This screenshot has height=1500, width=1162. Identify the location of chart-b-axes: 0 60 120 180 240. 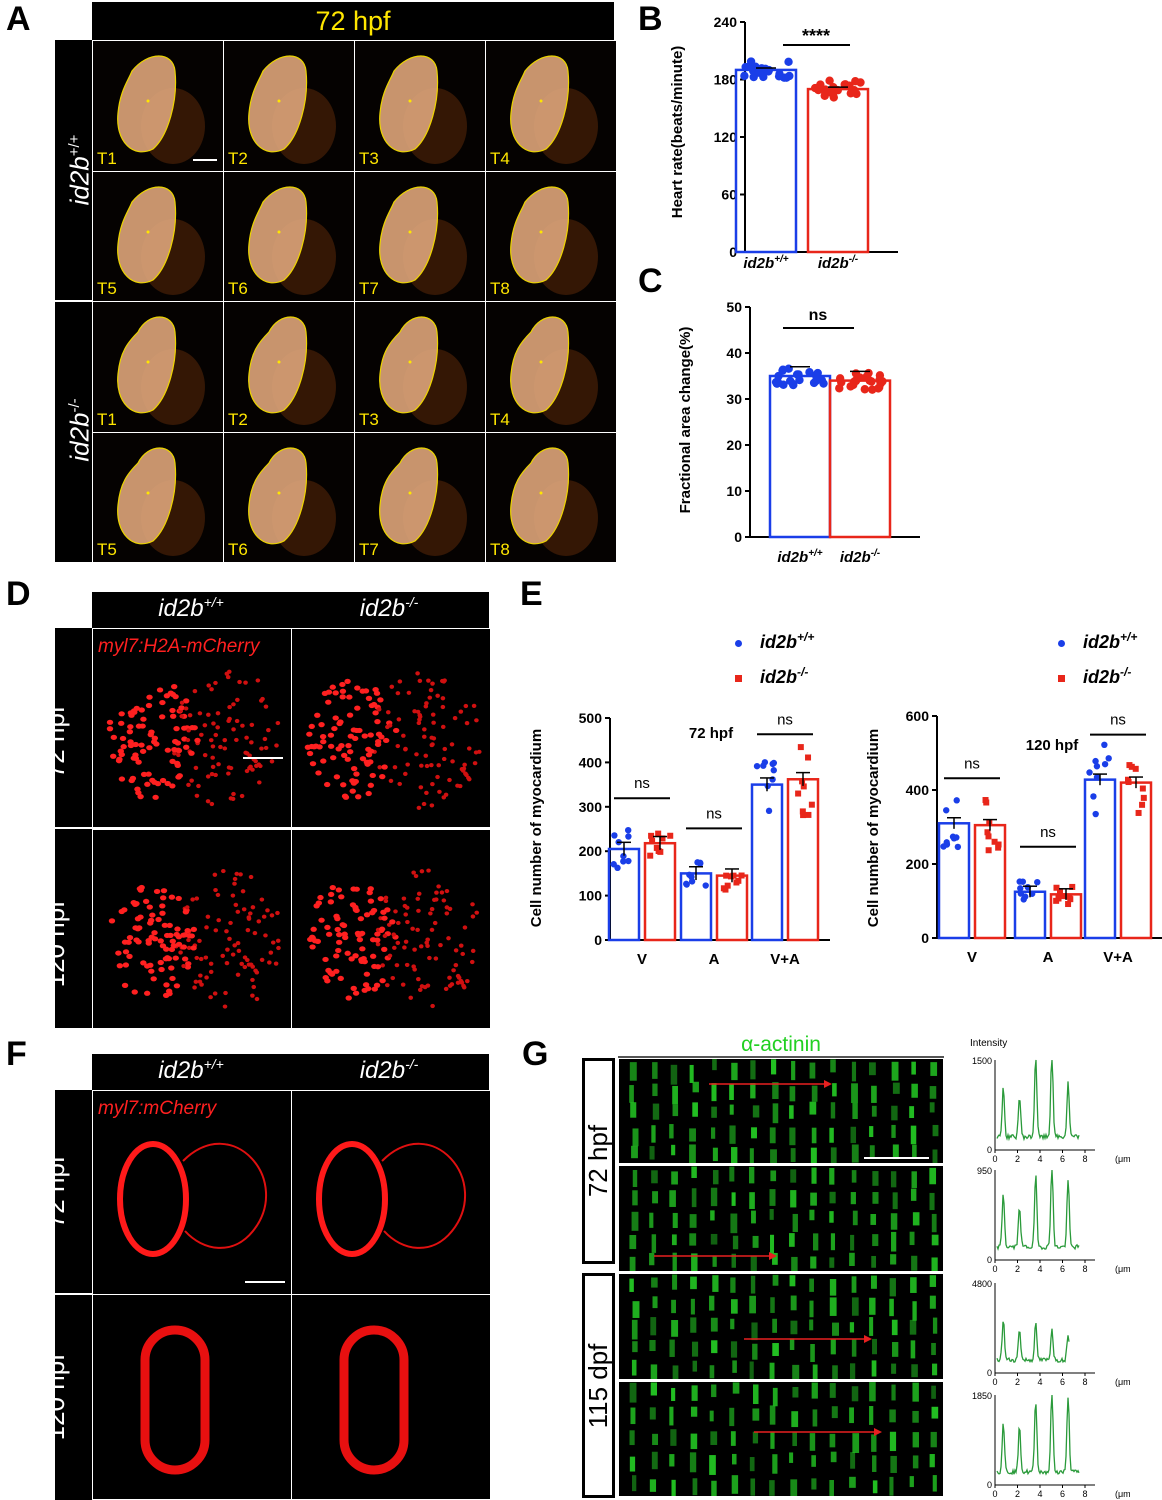
(806, 137).